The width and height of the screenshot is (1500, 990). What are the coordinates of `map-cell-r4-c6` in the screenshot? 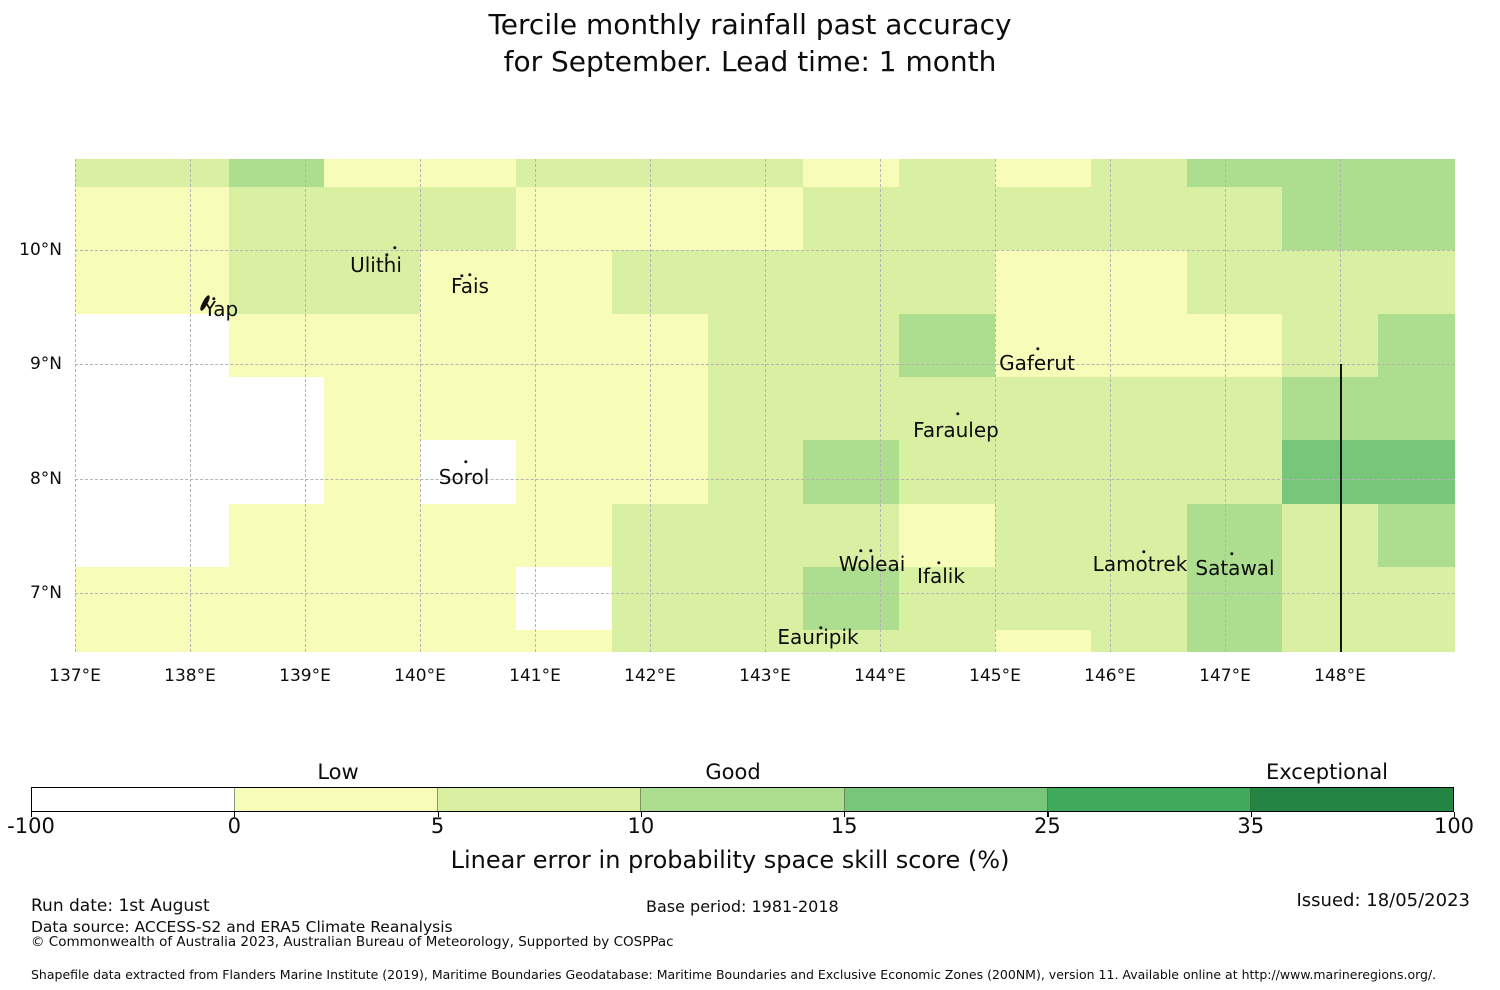 It's located at (659, 409).